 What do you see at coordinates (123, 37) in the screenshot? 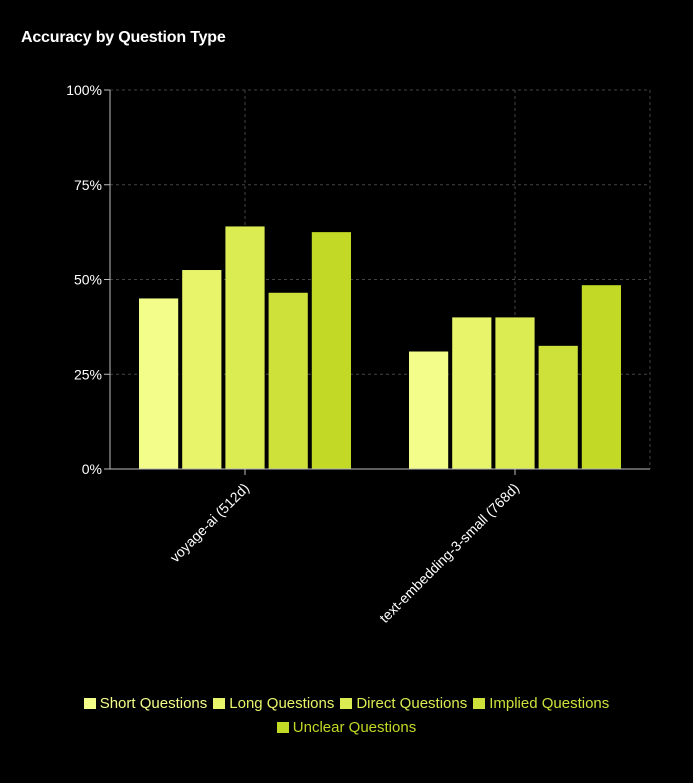
I see `chart-title: Accuracy by Question Type` at bounding box center [123, 37].